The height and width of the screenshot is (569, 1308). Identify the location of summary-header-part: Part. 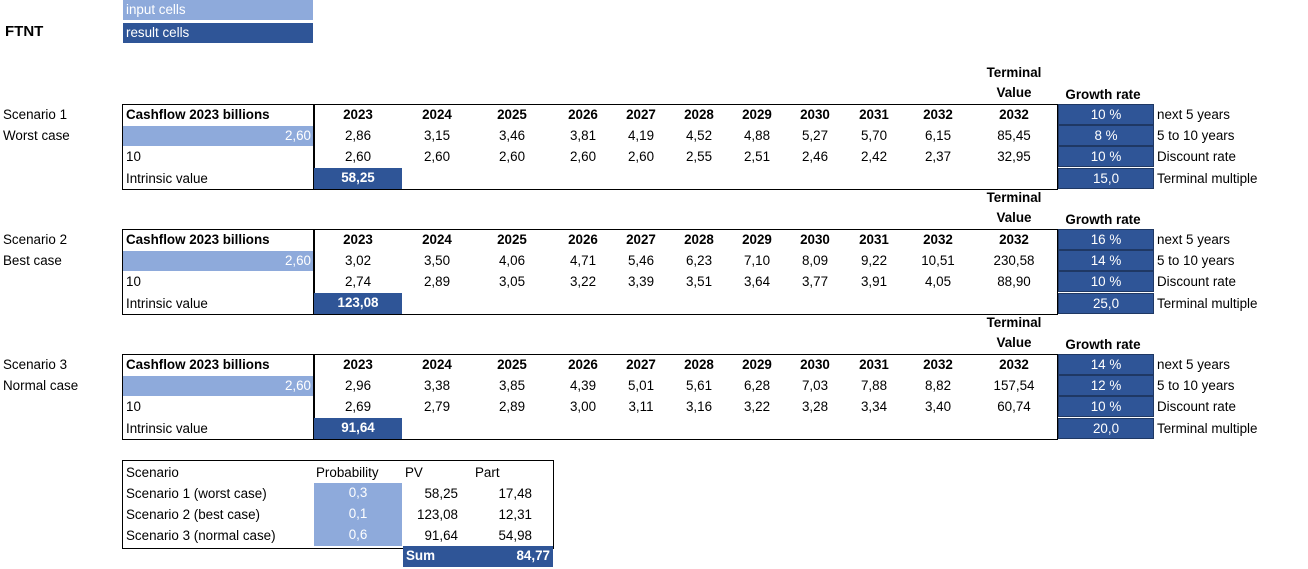
(487, 472).